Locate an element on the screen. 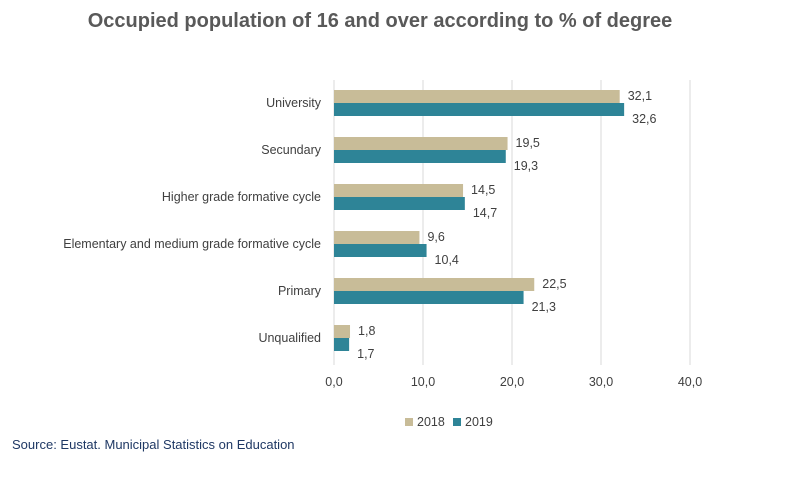  data-label: 1,8 is located at coordinates (366, 331).